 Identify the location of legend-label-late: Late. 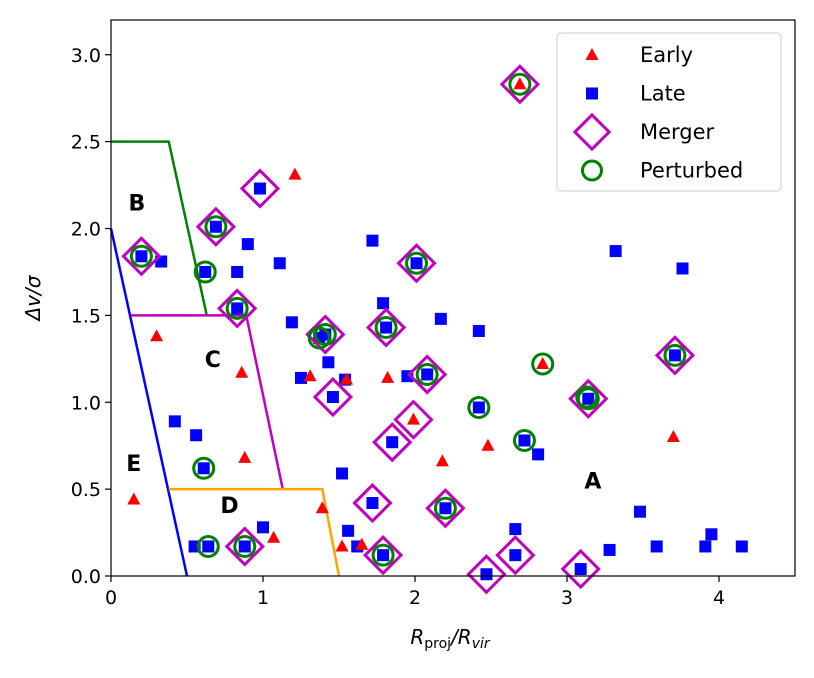
(663, 94).